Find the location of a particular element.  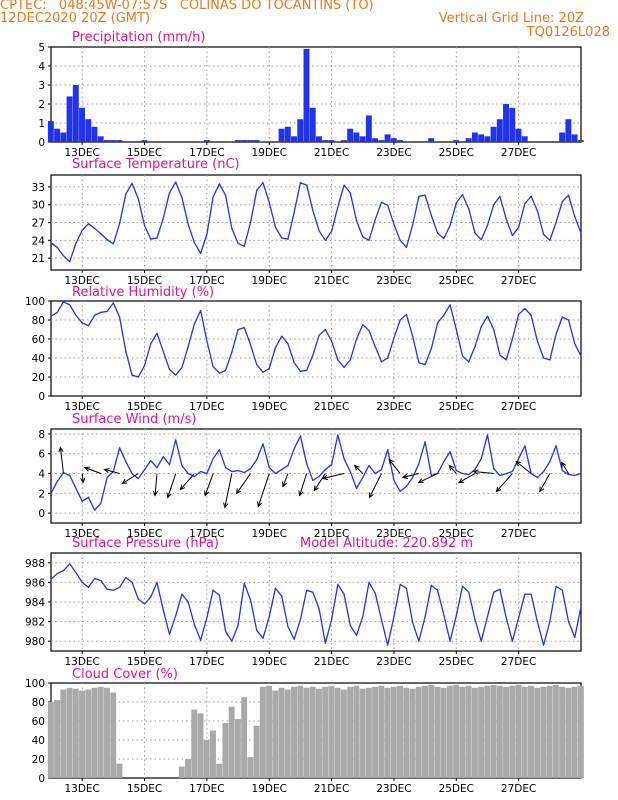

temperature-xtick-label: 13DEC is located at coordinates (81, 281).